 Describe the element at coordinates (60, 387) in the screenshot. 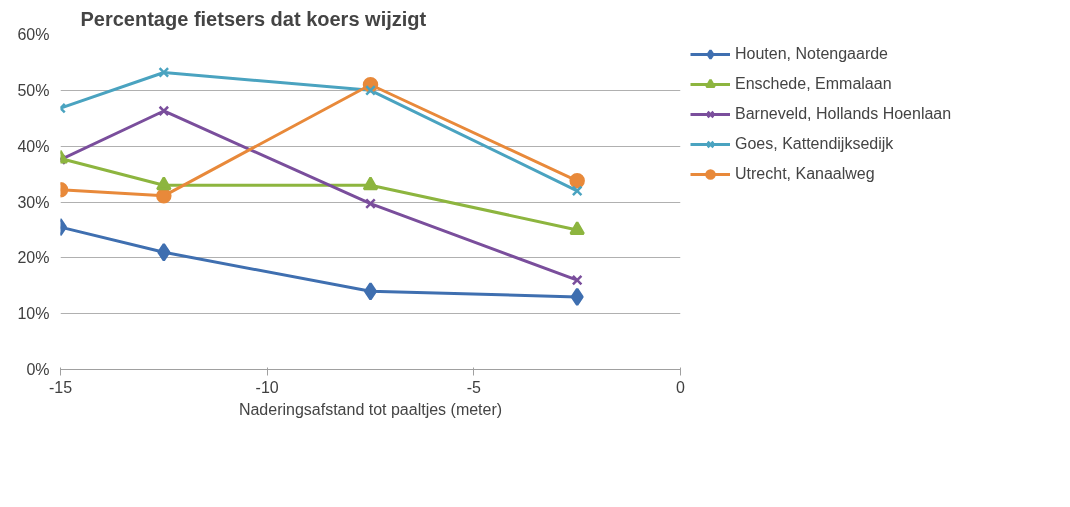

I see `x-tick-label: -15` at that location.